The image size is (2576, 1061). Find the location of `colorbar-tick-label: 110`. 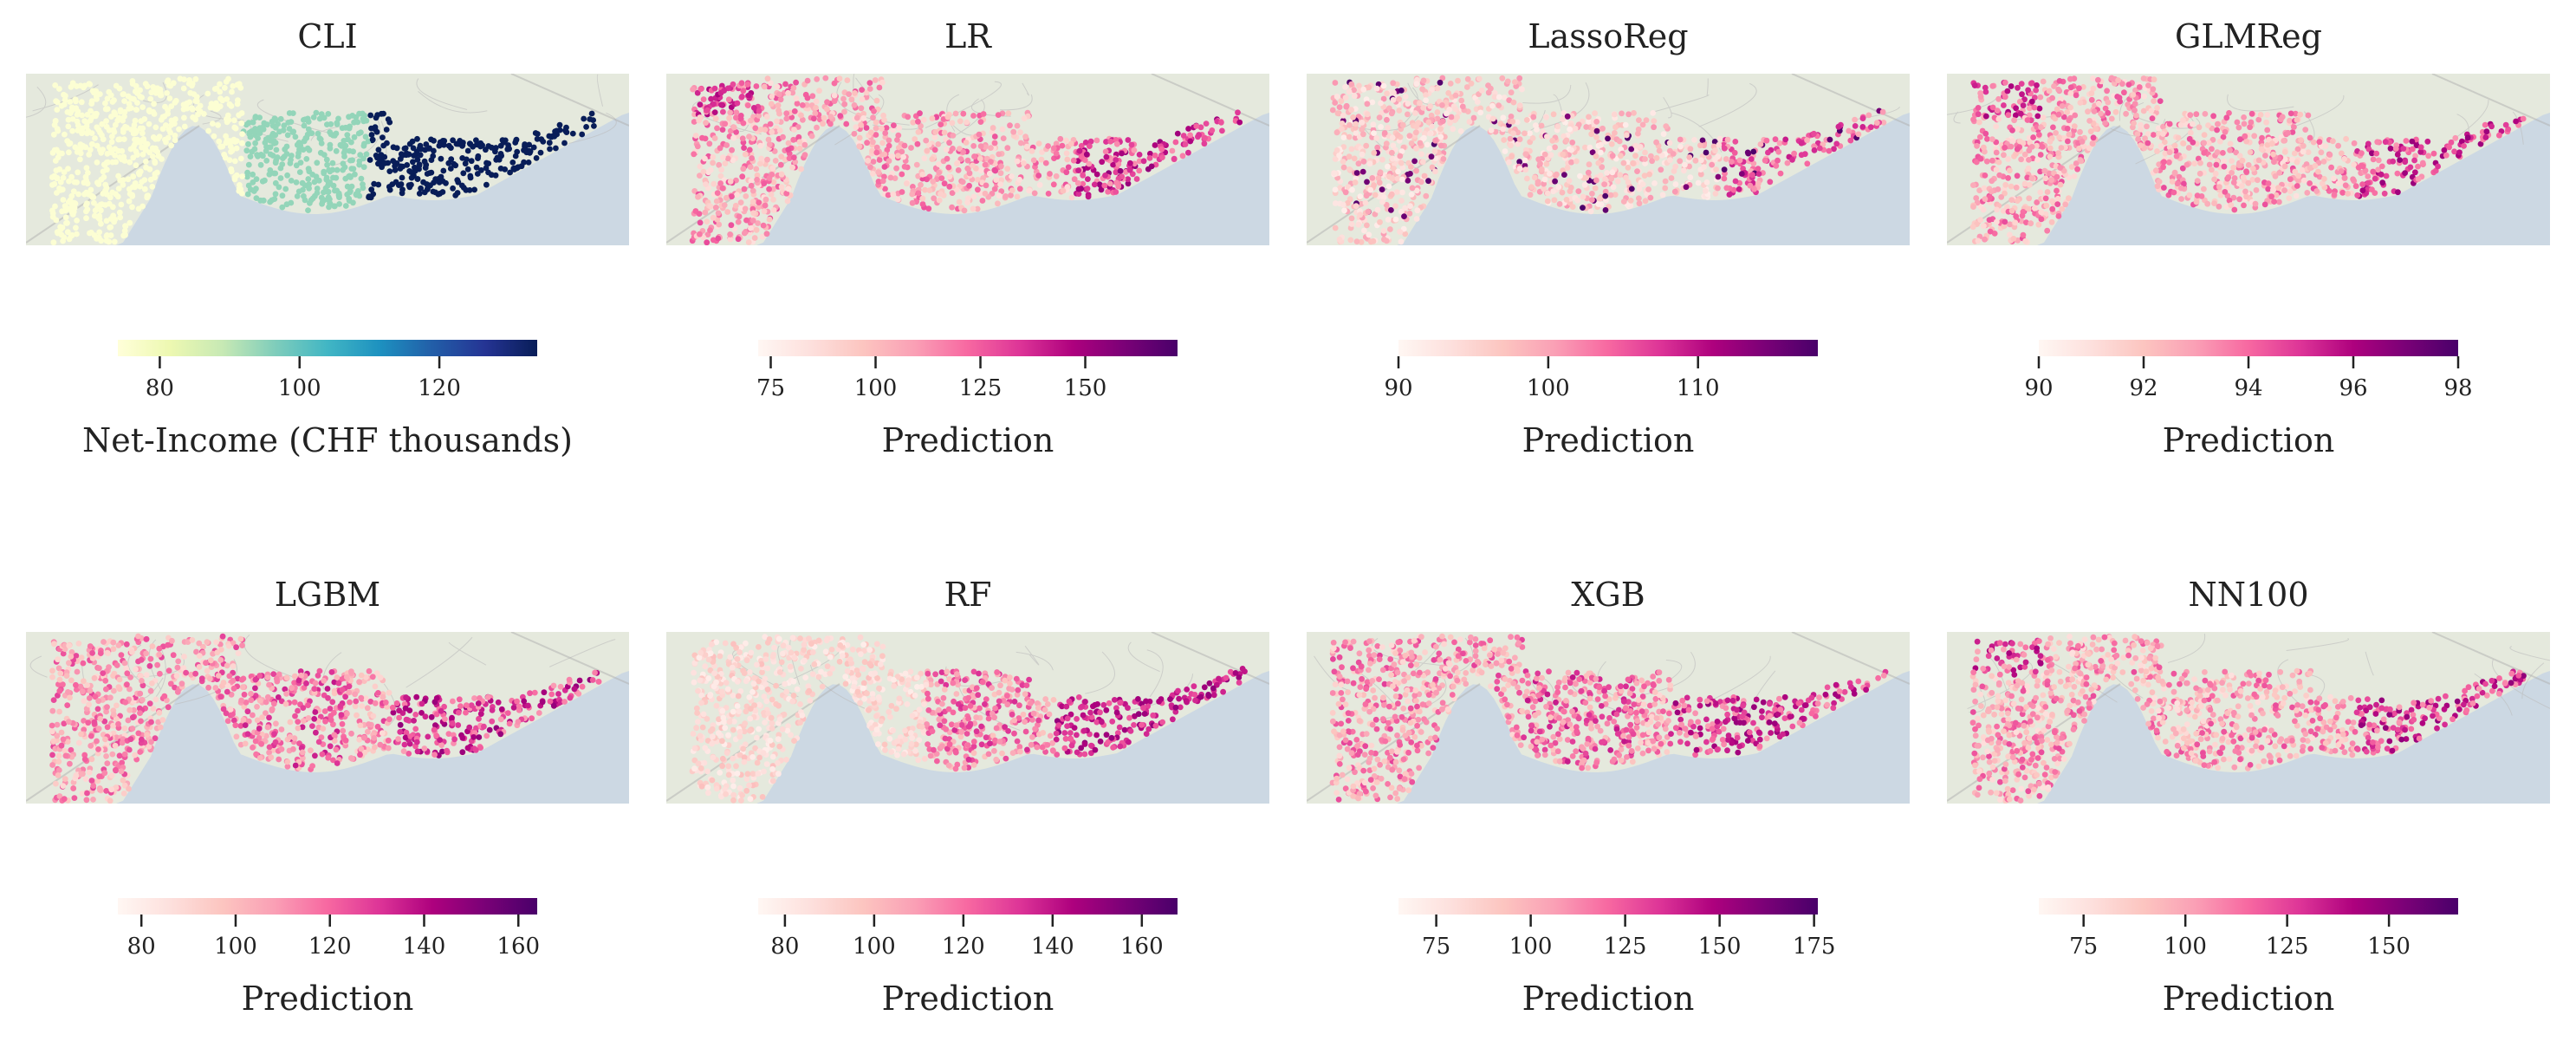

colorbar-tick-label: 110 is located at coordinates (1699, 388).